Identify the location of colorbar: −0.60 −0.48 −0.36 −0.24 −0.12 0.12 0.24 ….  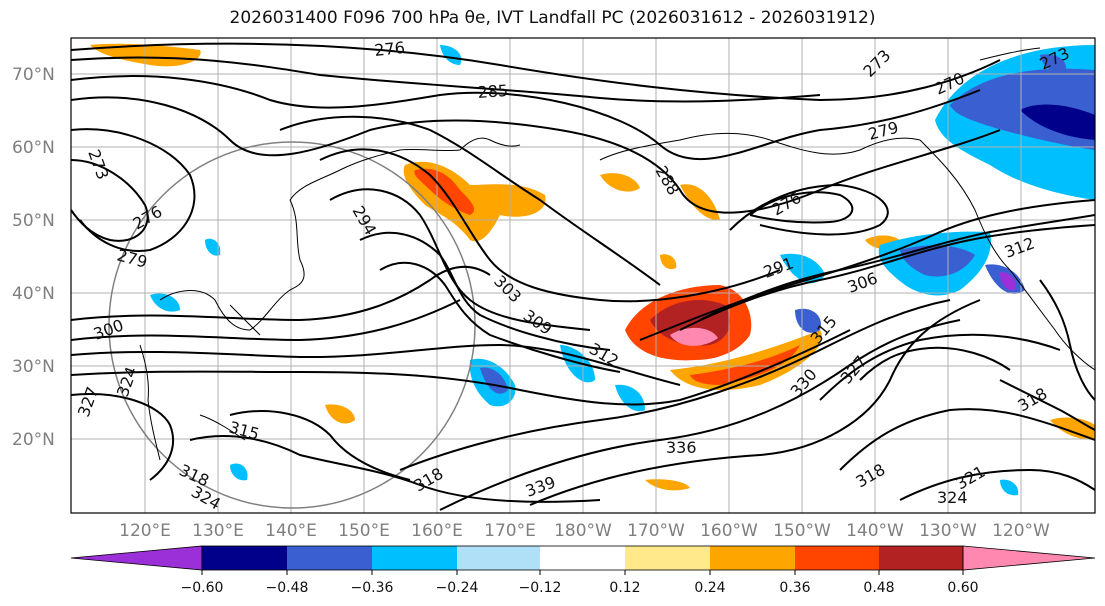
(583, 570).